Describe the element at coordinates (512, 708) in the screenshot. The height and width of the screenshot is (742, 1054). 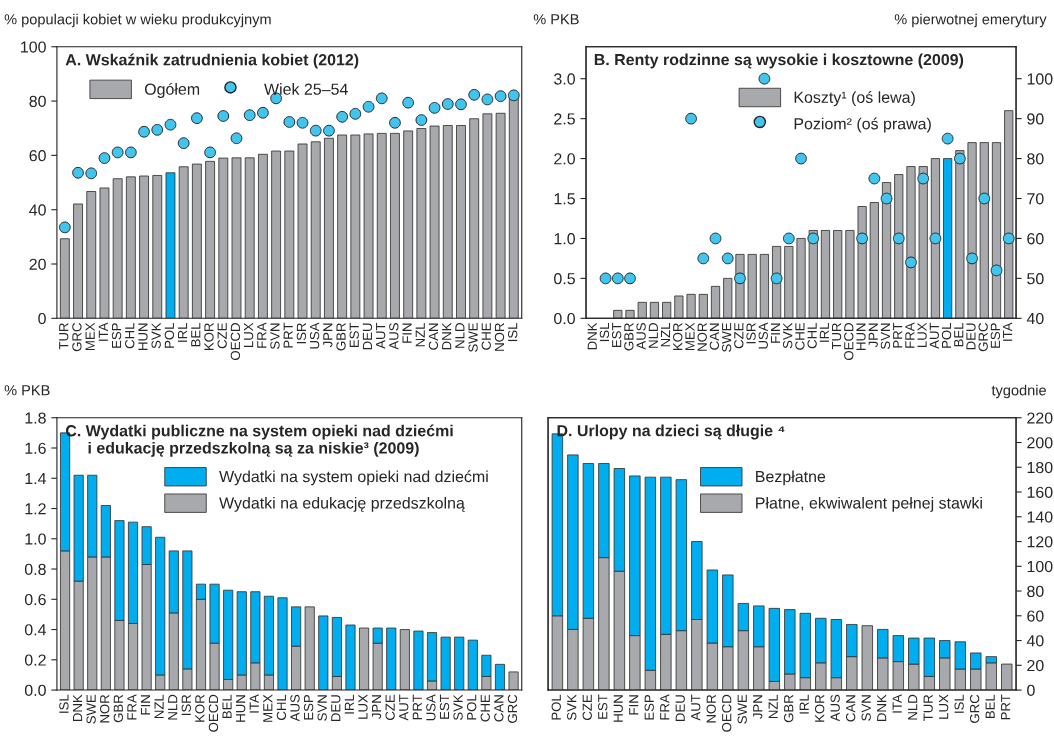
I see `x-tick-label: GRC` at that location.